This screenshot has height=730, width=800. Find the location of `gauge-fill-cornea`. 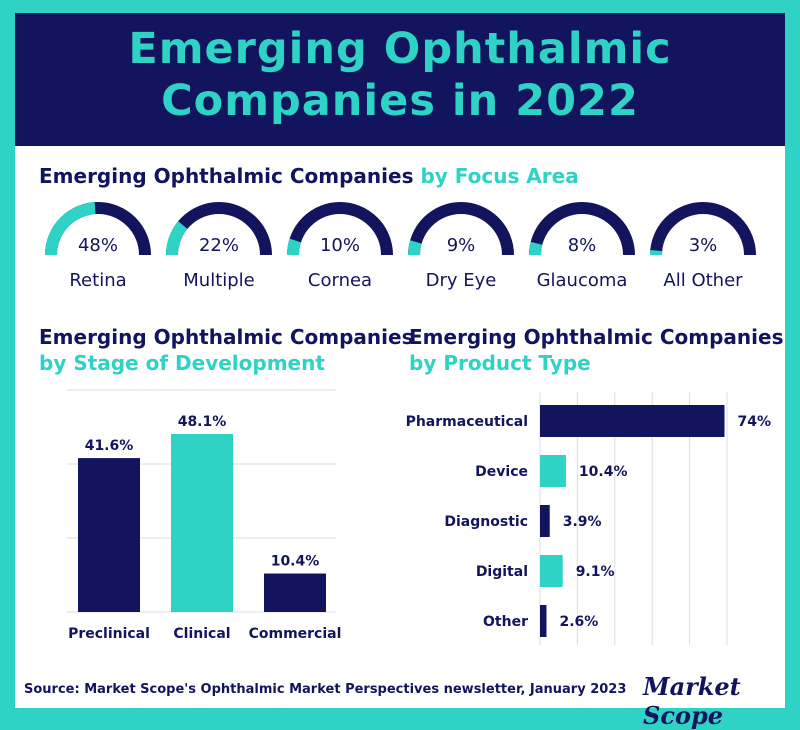

gauge-fill-cornea is located at coordinates (294, 247).